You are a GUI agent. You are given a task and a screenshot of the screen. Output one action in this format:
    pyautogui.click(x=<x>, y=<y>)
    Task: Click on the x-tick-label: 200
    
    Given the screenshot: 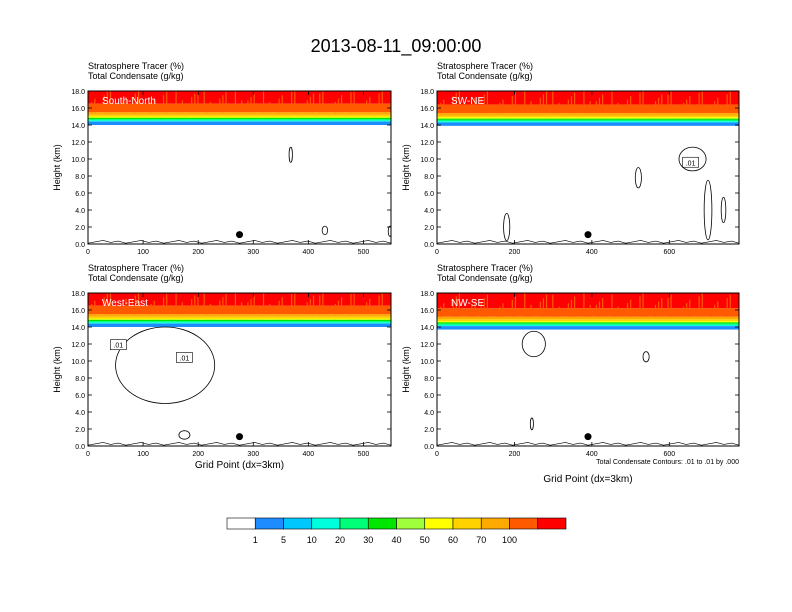 What is the action you would take?
    pyautogui.click(x=515, y=252)
    